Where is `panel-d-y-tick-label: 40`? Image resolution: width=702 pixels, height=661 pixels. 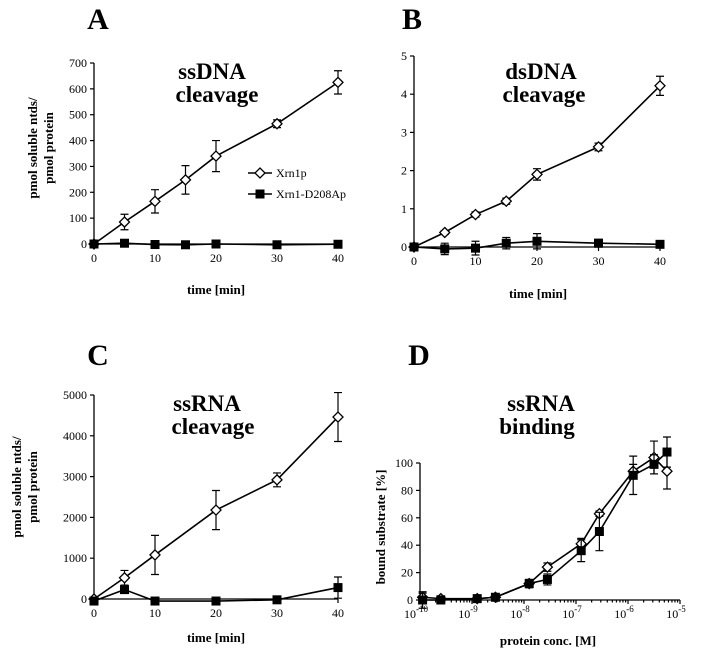
panel-d-y-tick-label: 40 is located at coordinates (407, 545).